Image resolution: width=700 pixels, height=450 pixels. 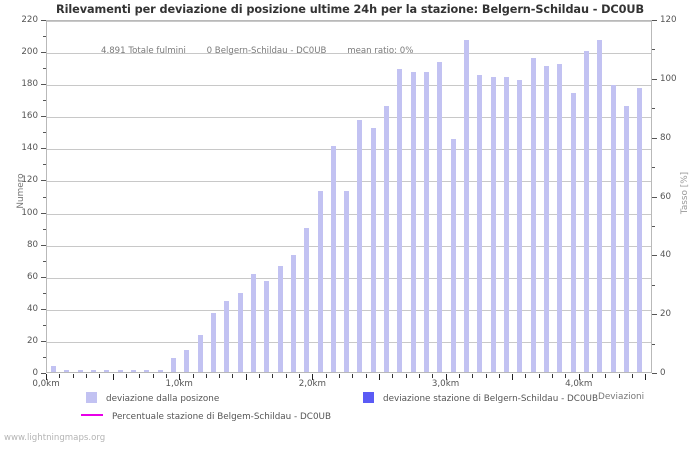 What do you see at coordinates (35, 373) in the screenshot?
I see `y-axis-left-label: 0` at bounding box center [35, 373].